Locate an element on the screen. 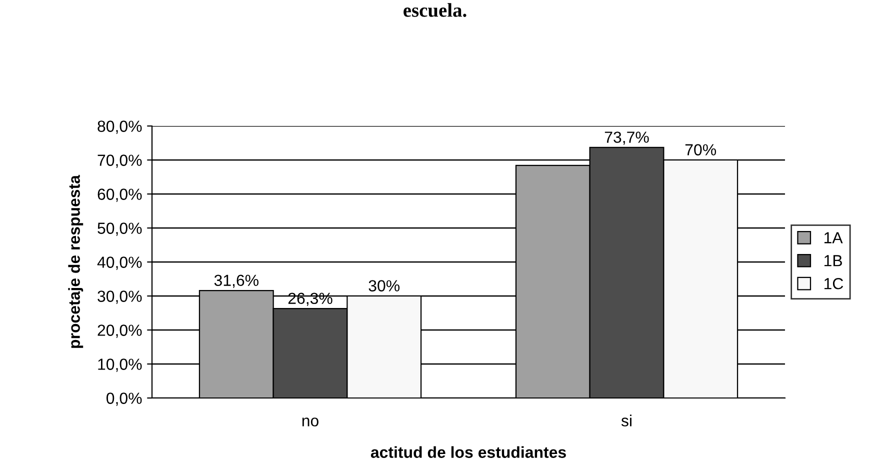 The image size is (870, 468). legend-label: 1B is located at coordinates (833, 260).